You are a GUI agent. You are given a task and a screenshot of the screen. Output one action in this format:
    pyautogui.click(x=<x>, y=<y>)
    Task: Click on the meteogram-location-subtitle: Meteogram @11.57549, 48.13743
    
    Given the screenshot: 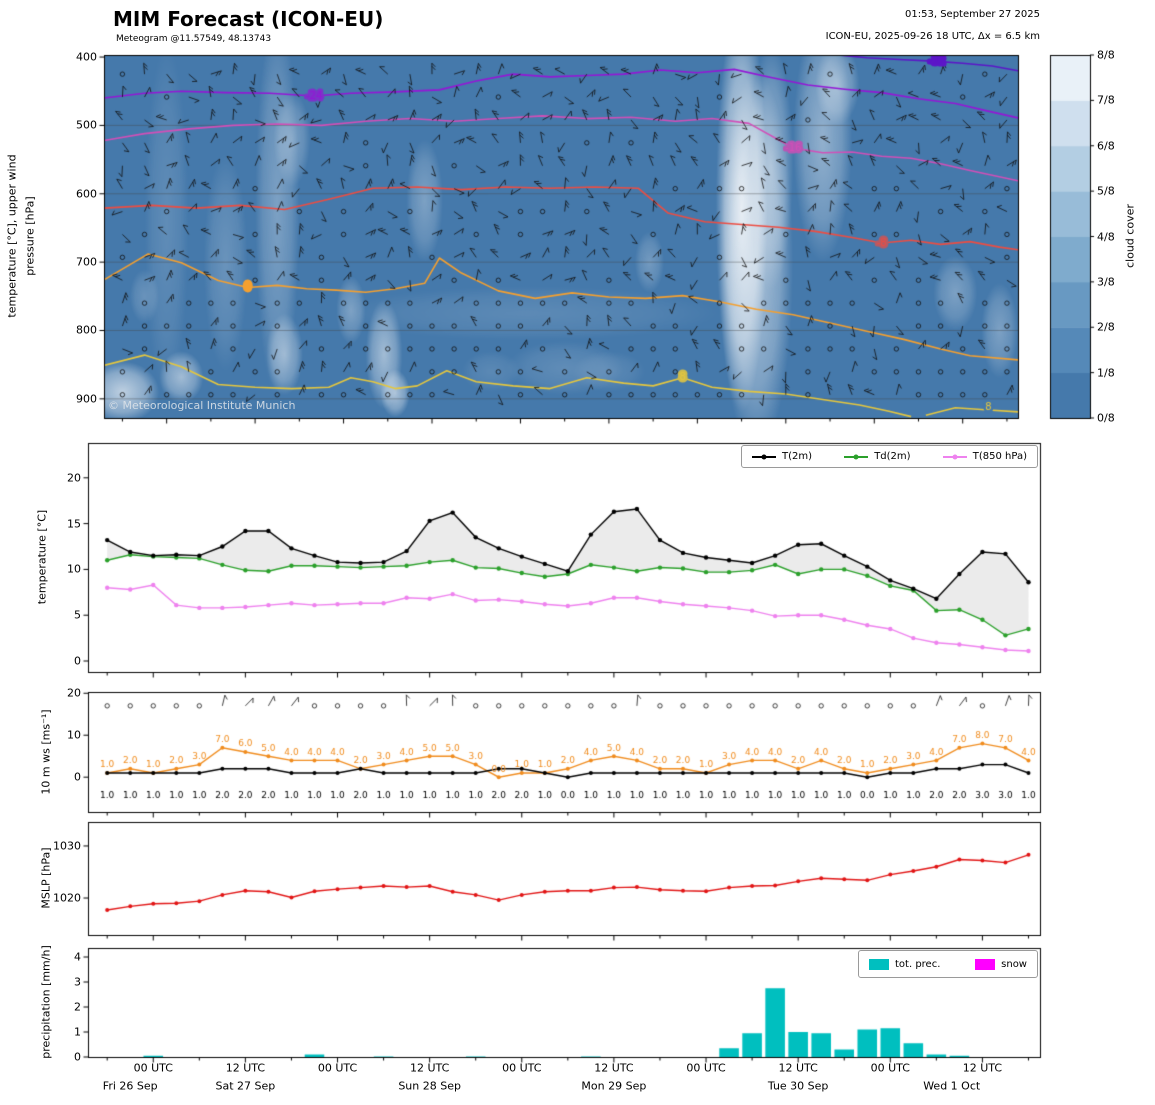 What is the action you would take?
    pyautogui.click(x=194, y=39)
    